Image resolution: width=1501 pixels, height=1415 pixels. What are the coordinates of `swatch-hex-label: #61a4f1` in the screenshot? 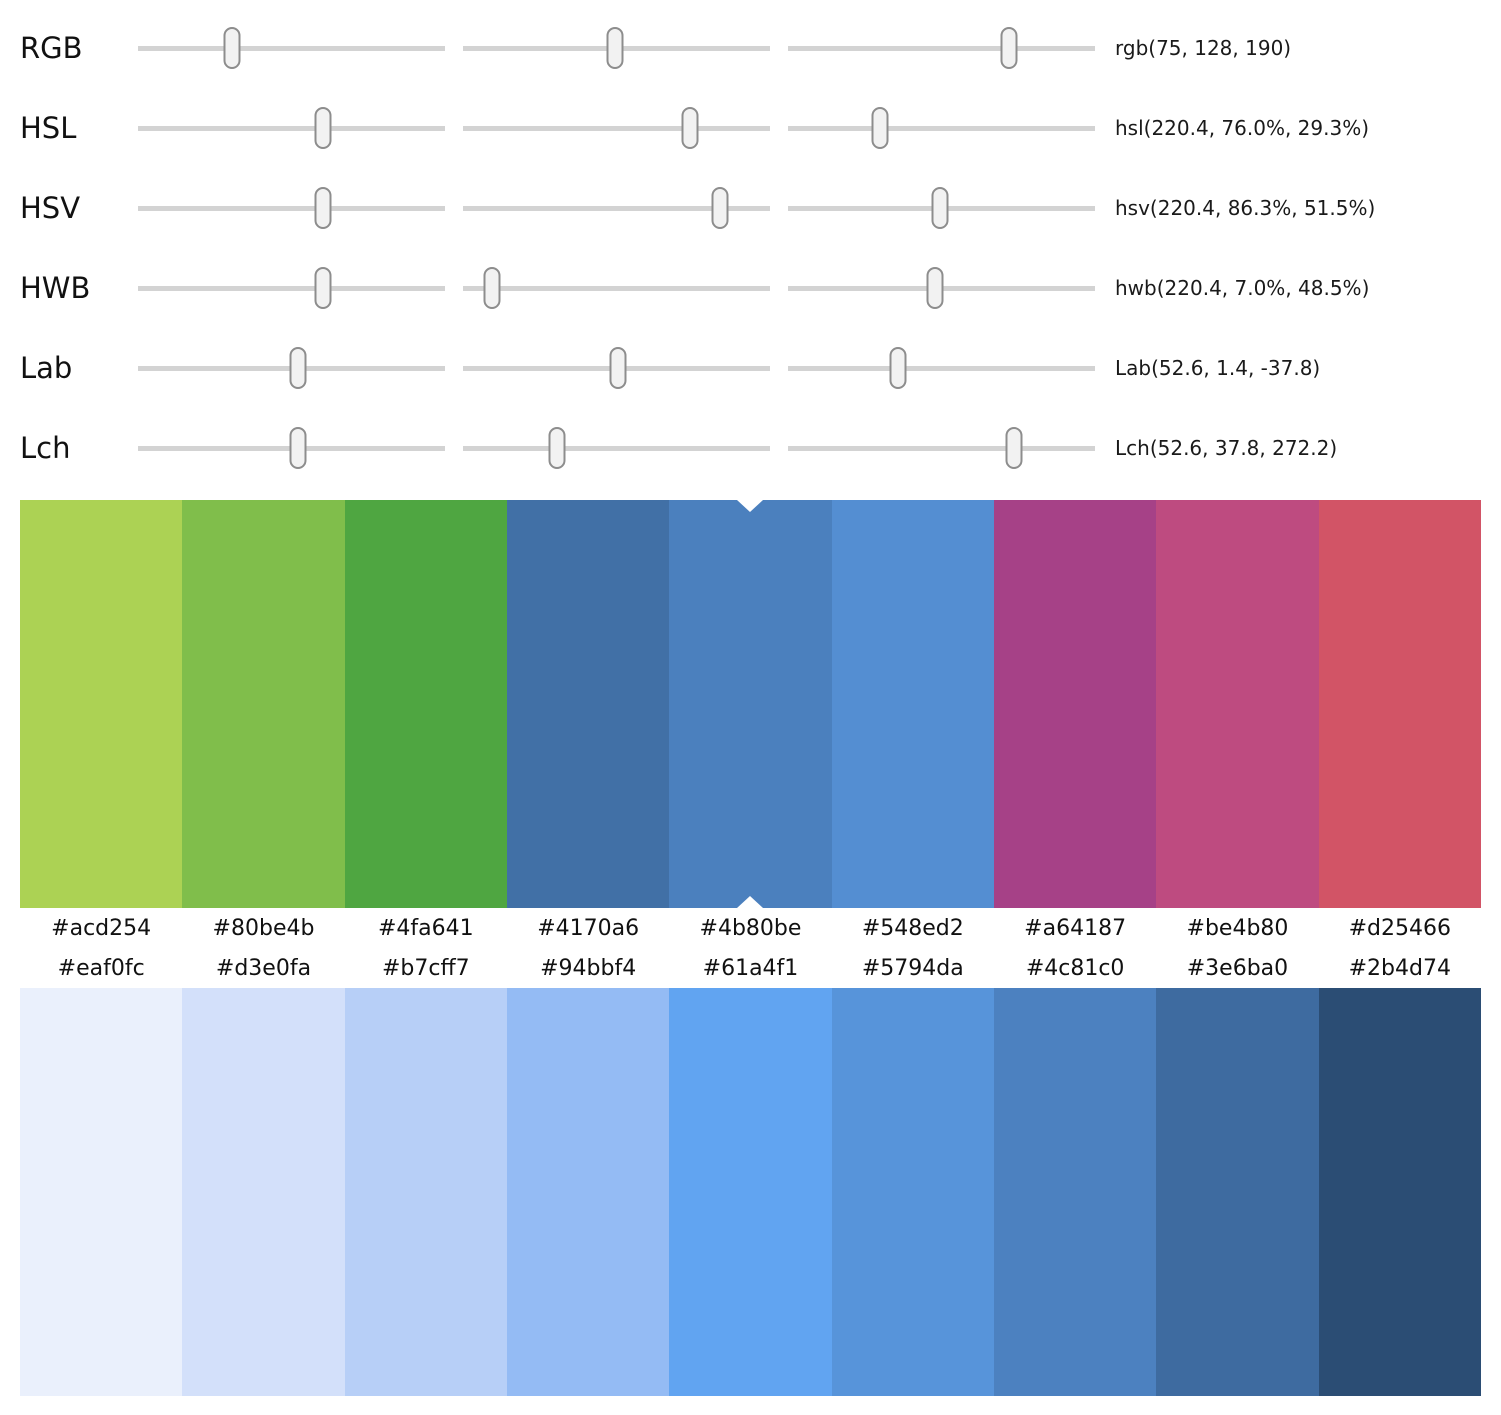 It's located at (750, 968).